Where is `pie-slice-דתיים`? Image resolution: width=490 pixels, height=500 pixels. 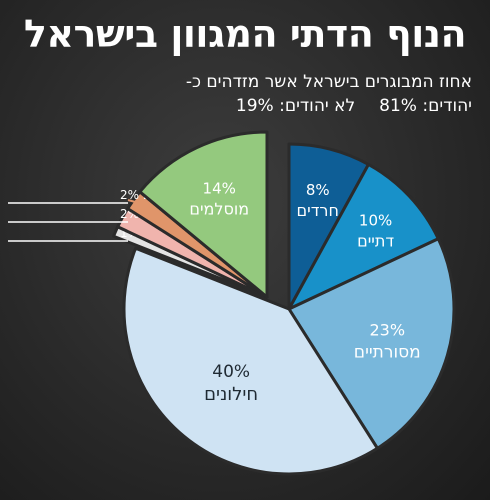 pie-slice-דתיים is located at coordinates (363, 236).